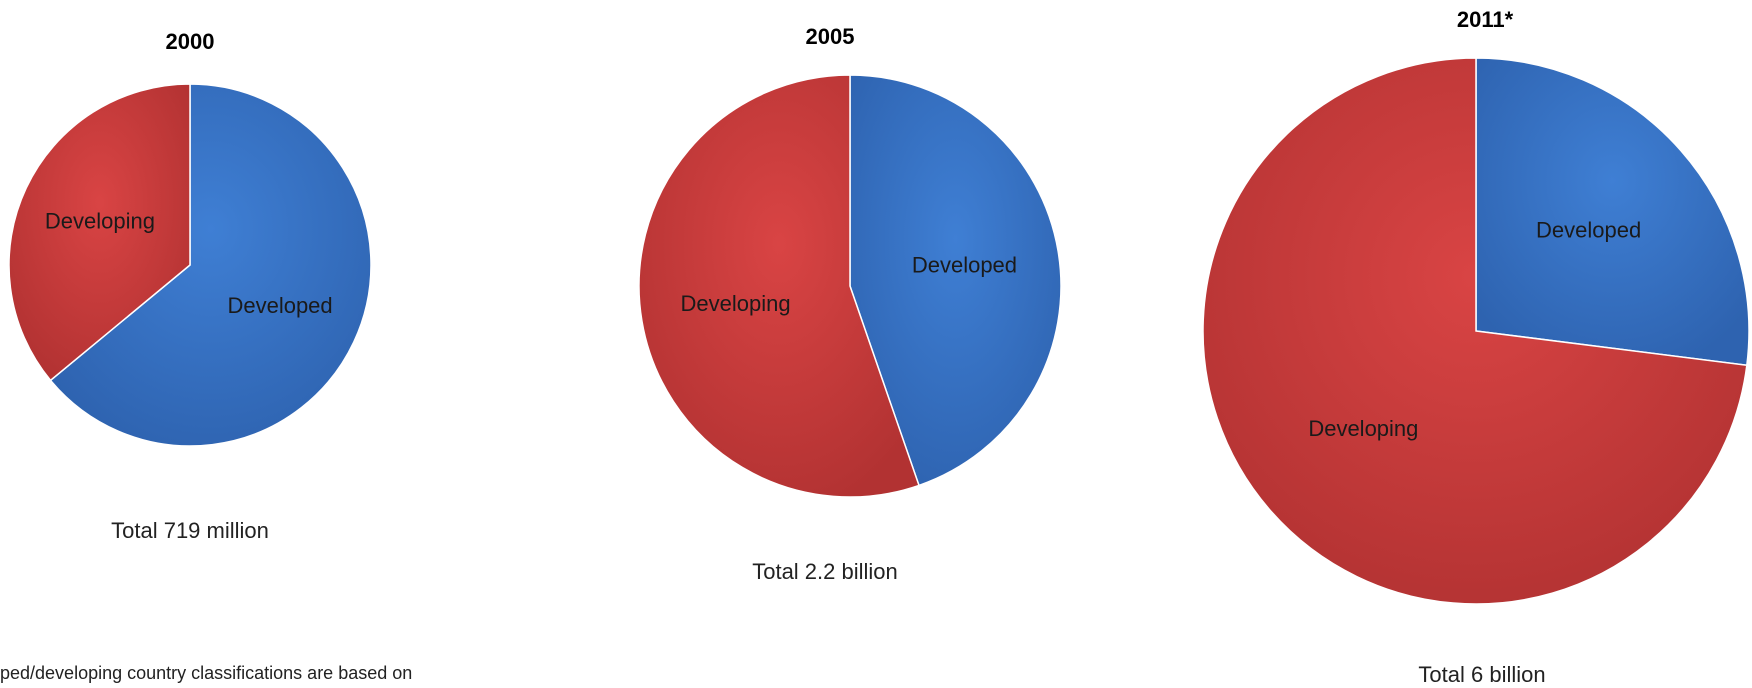 This screenshot has width=1752, height=688. Describe the element at coordinates (190, 530) in the screenshot. I see `pie-total-label: Total 719 million` at that location.